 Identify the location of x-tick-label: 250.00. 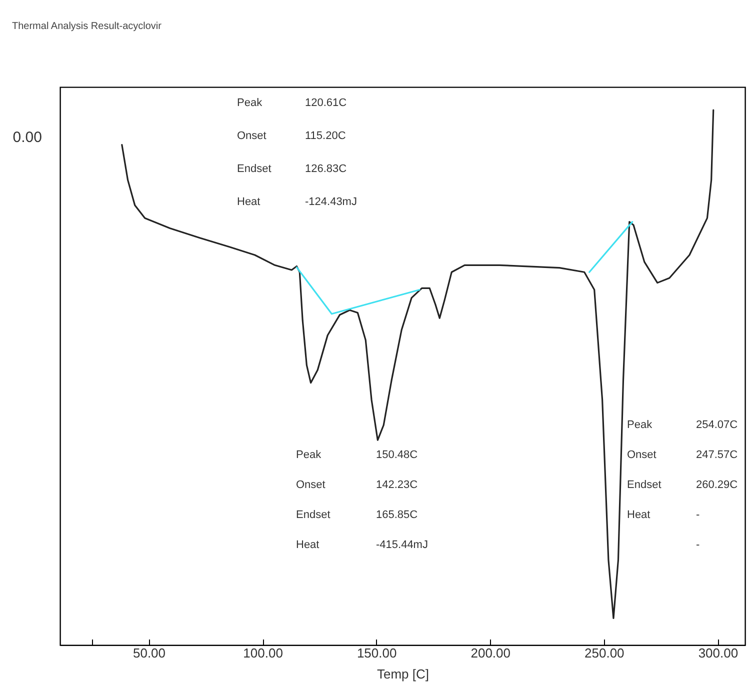
(604, 653).